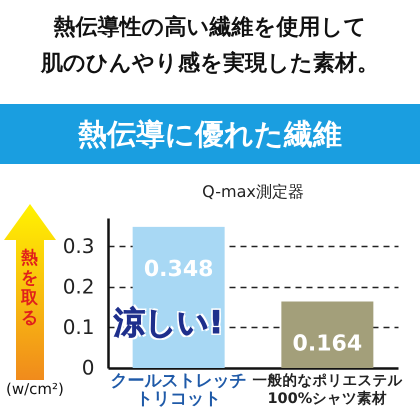 The height and width of the screenshot is (420, 420). Describe the element at coordinates (179, 390) in the screenshot. I see `x-tick-label: クールストレッチトリコット` at that location.